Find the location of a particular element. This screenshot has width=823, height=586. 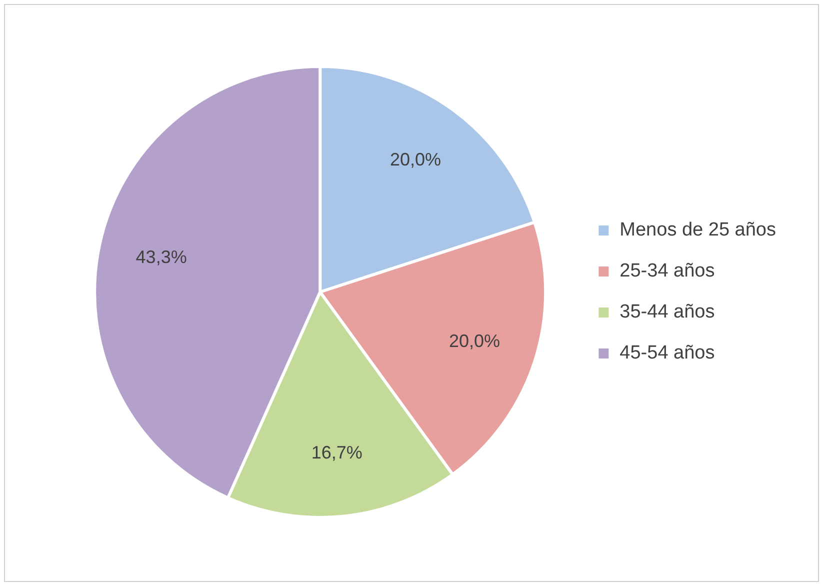

legend-label: 25-34 años is located at coordinates (667, 271).